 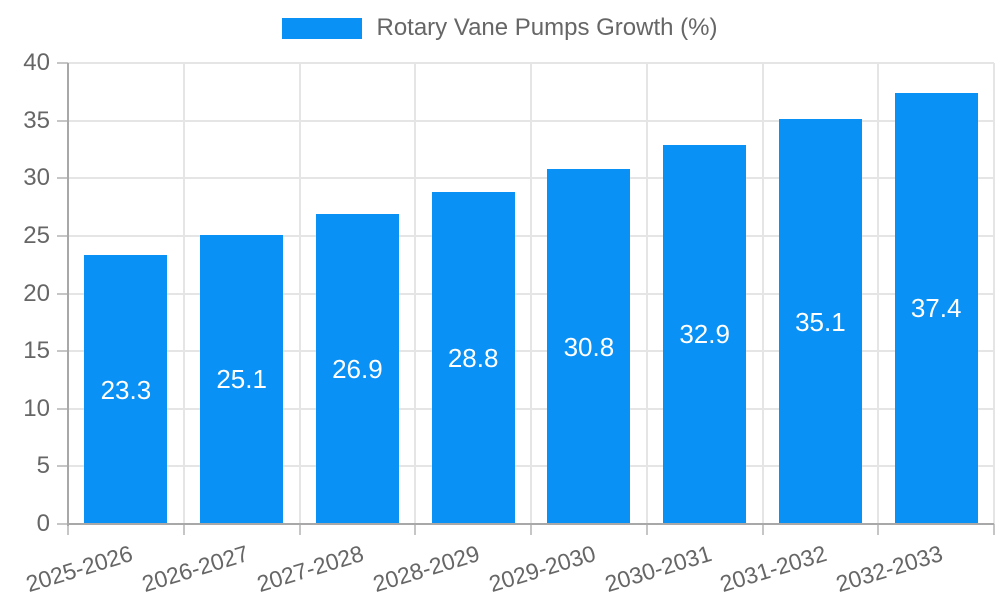 I want to click on legend-swatch, so click(x=322, y=28).